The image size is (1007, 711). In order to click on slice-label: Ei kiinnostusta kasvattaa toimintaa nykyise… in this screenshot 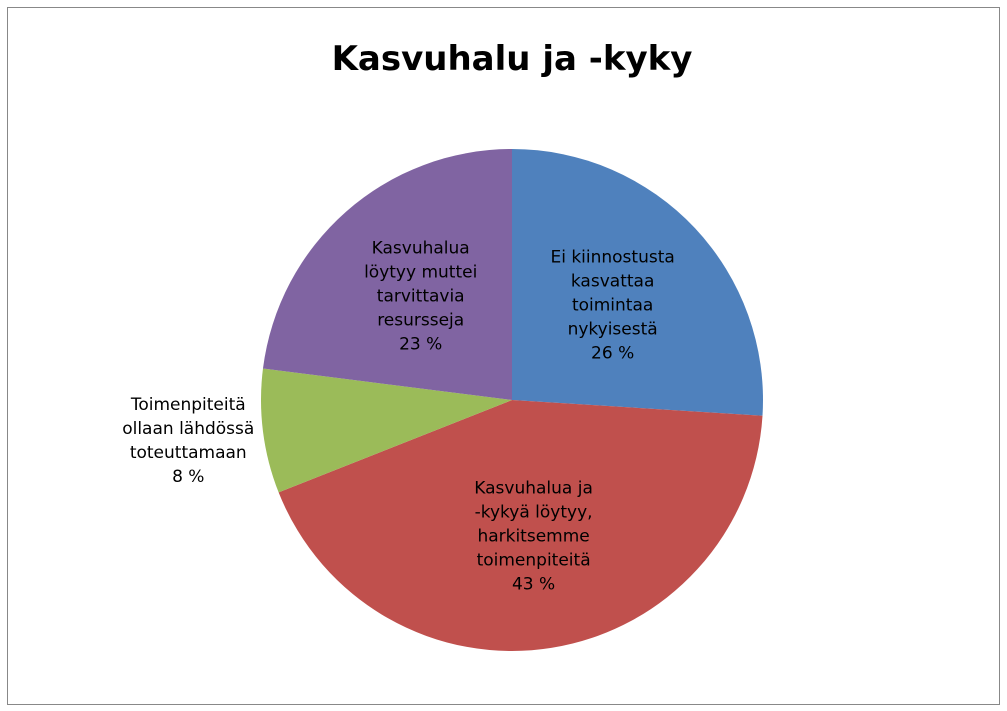, I will do `click(612, 293)`.